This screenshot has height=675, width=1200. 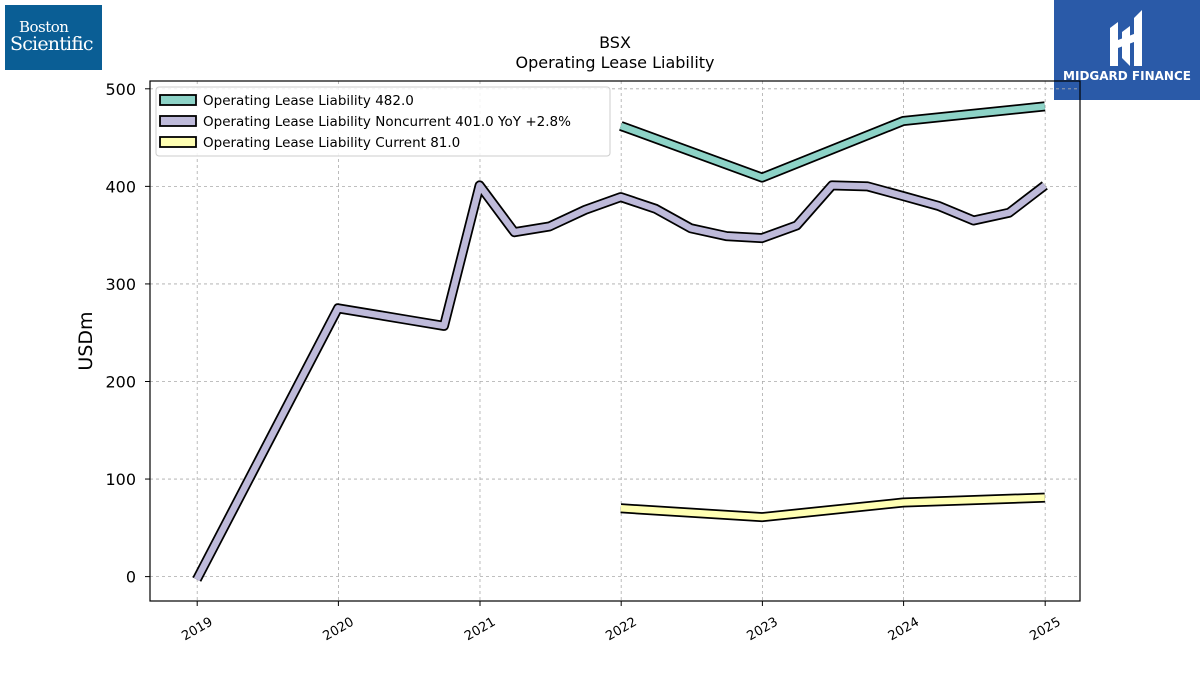 I want to click on y-tick-label: 300, so click(x=120, y=284).